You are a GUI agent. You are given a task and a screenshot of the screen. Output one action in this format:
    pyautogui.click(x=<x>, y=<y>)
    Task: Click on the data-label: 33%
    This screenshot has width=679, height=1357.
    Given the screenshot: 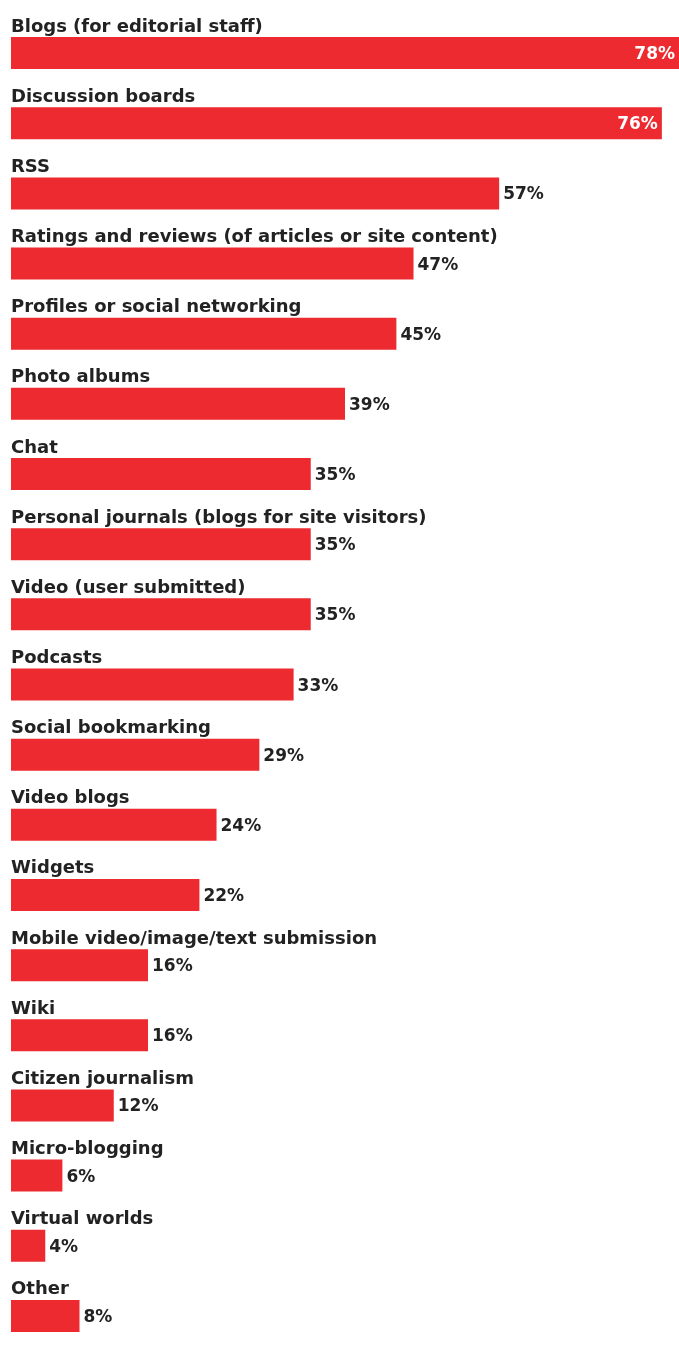 What is the action you would take?
    pyautogui.click(x=318, y=684)
    